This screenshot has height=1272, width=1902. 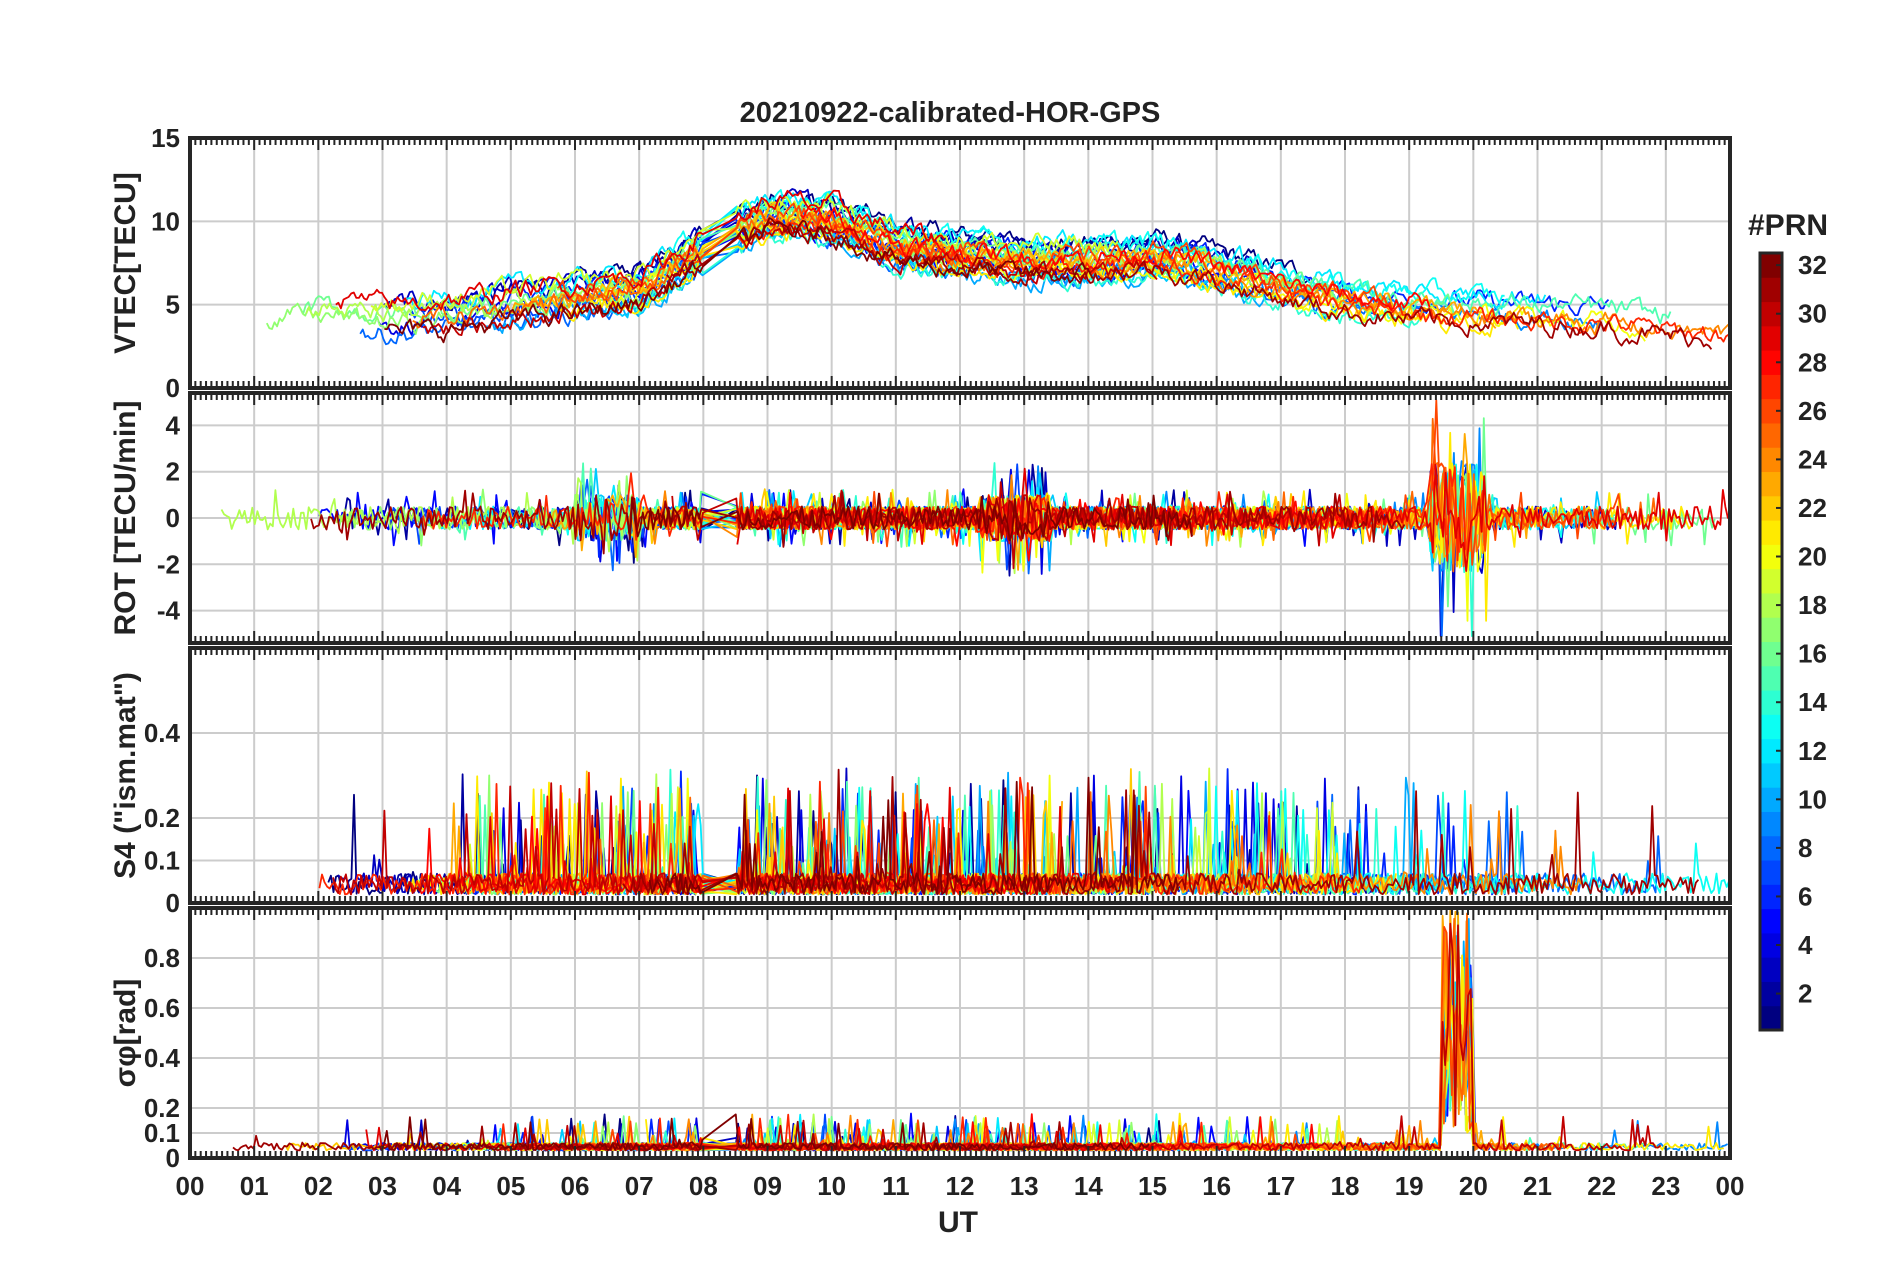 What do you see at coordinates (125, 518) in the screenshot?
I see `y-axis-label: ROT [TECU/min]` at bounding box center [125, 518].